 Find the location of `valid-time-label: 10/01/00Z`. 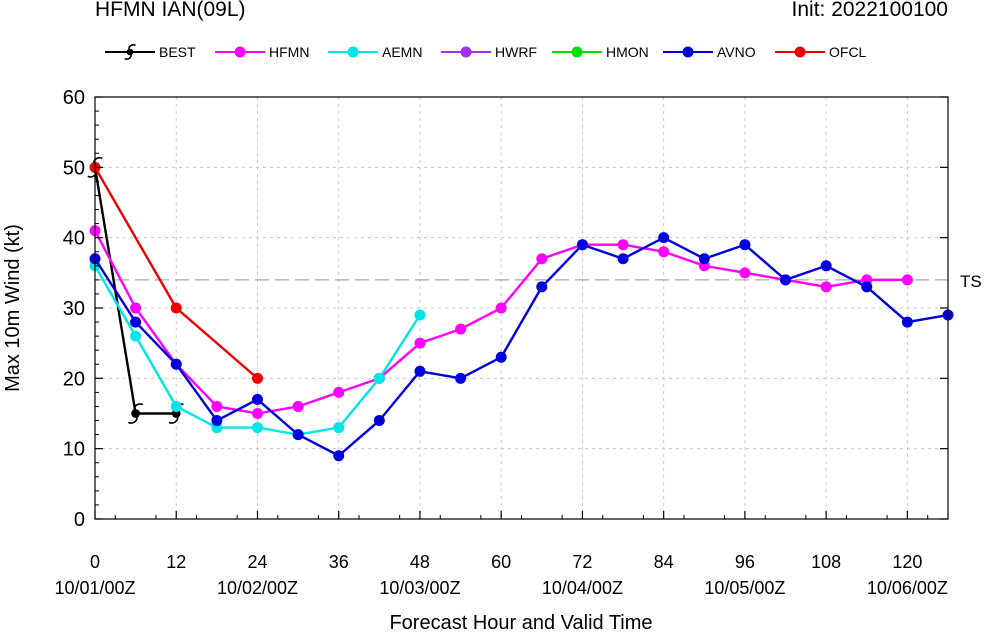

valid-time-label: 10/01/00Z is located at coordinates (94, 588).